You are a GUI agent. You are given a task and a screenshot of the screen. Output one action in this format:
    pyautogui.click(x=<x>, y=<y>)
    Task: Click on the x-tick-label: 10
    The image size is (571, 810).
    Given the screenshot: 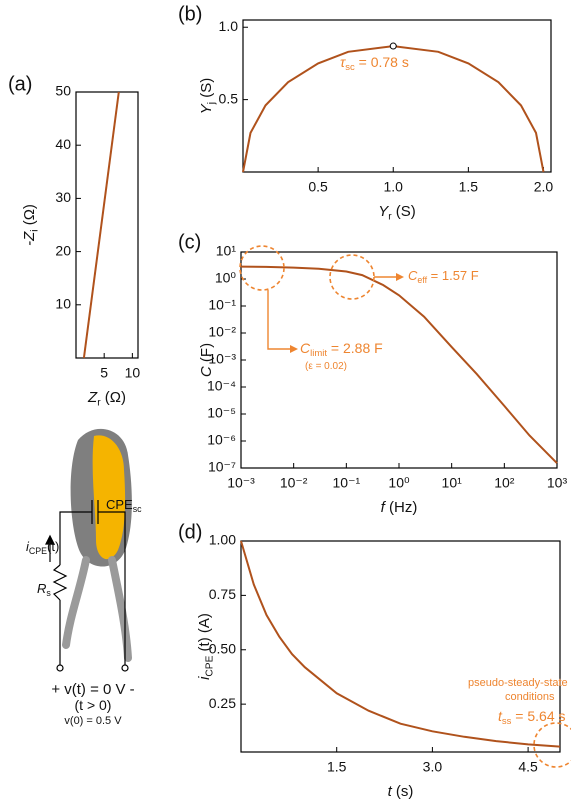 What is the action you would take?
    pyautogui.click(x=133, y=373)
    